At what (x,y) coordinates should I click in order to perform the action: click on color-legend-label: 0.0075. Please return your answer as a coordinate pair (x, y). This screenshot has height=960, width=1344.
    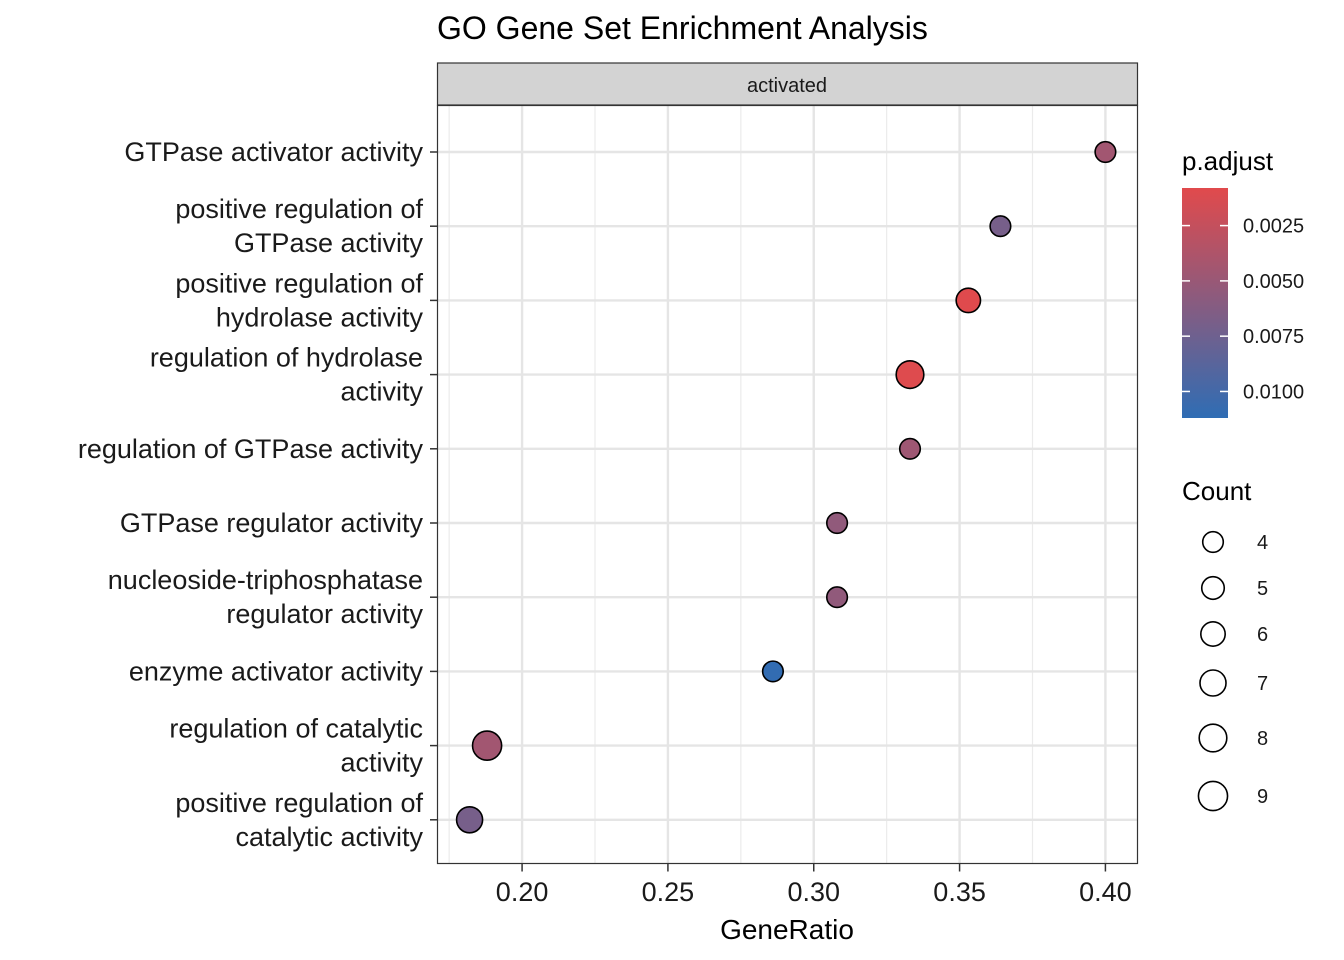
    Looking at the image, I should click on (1273, 337).